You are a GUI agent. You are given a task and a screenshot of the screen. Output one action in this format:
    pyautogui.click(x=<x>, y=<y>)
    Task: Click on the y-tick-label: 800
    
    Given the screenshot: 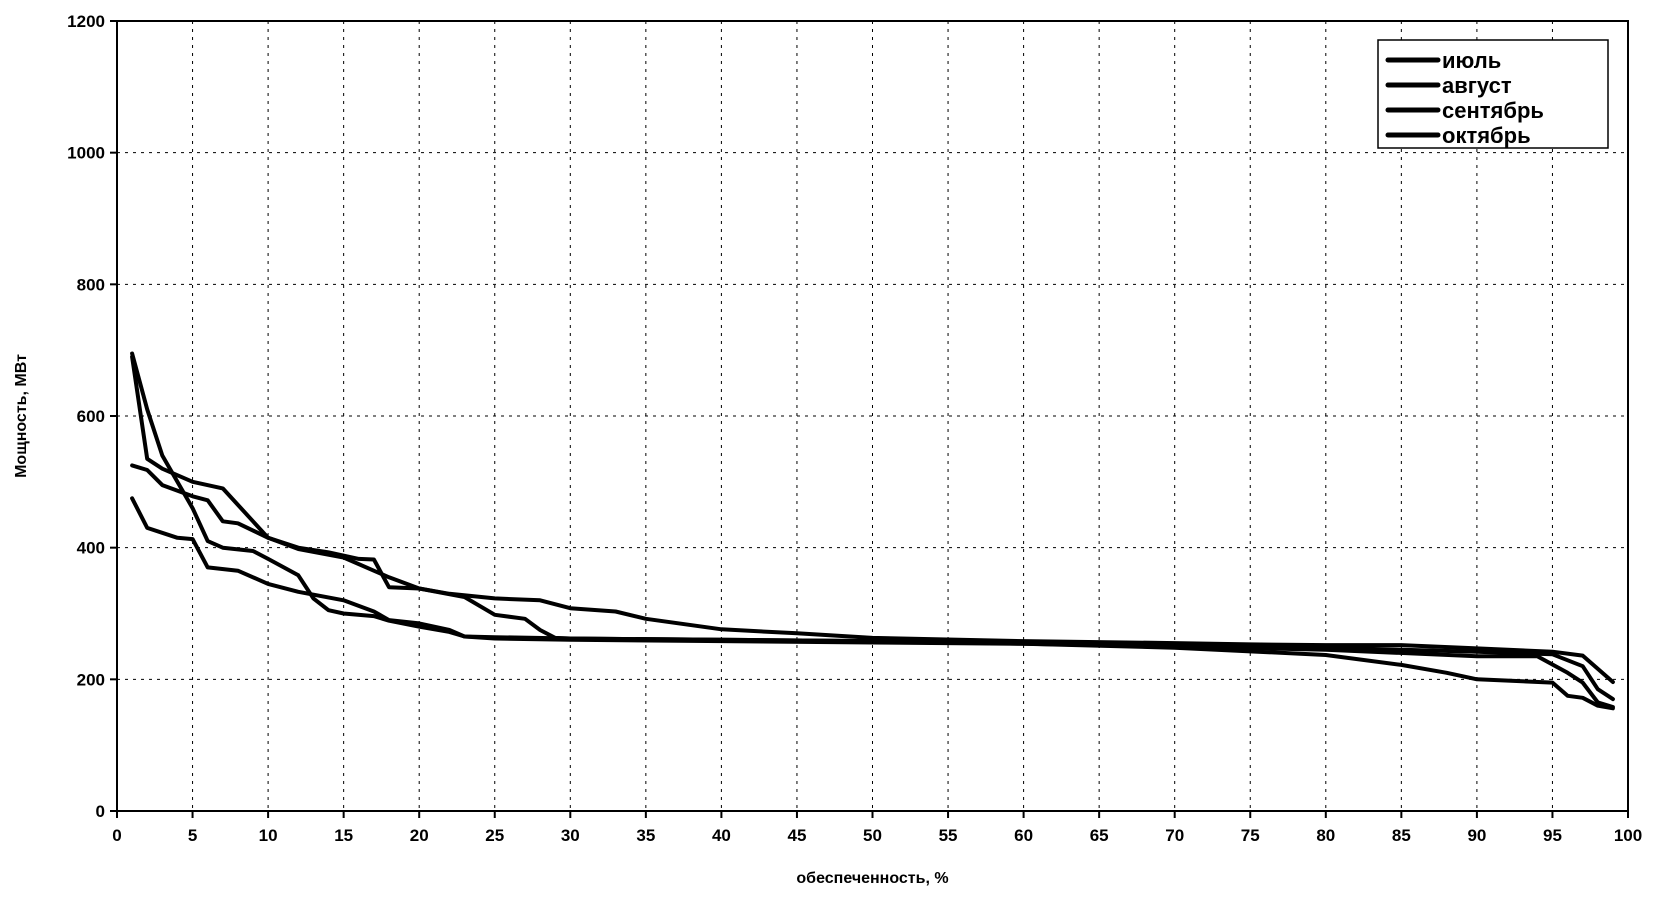 What is the action you would take?
    pyautogui.click(x=91, y=284)
    